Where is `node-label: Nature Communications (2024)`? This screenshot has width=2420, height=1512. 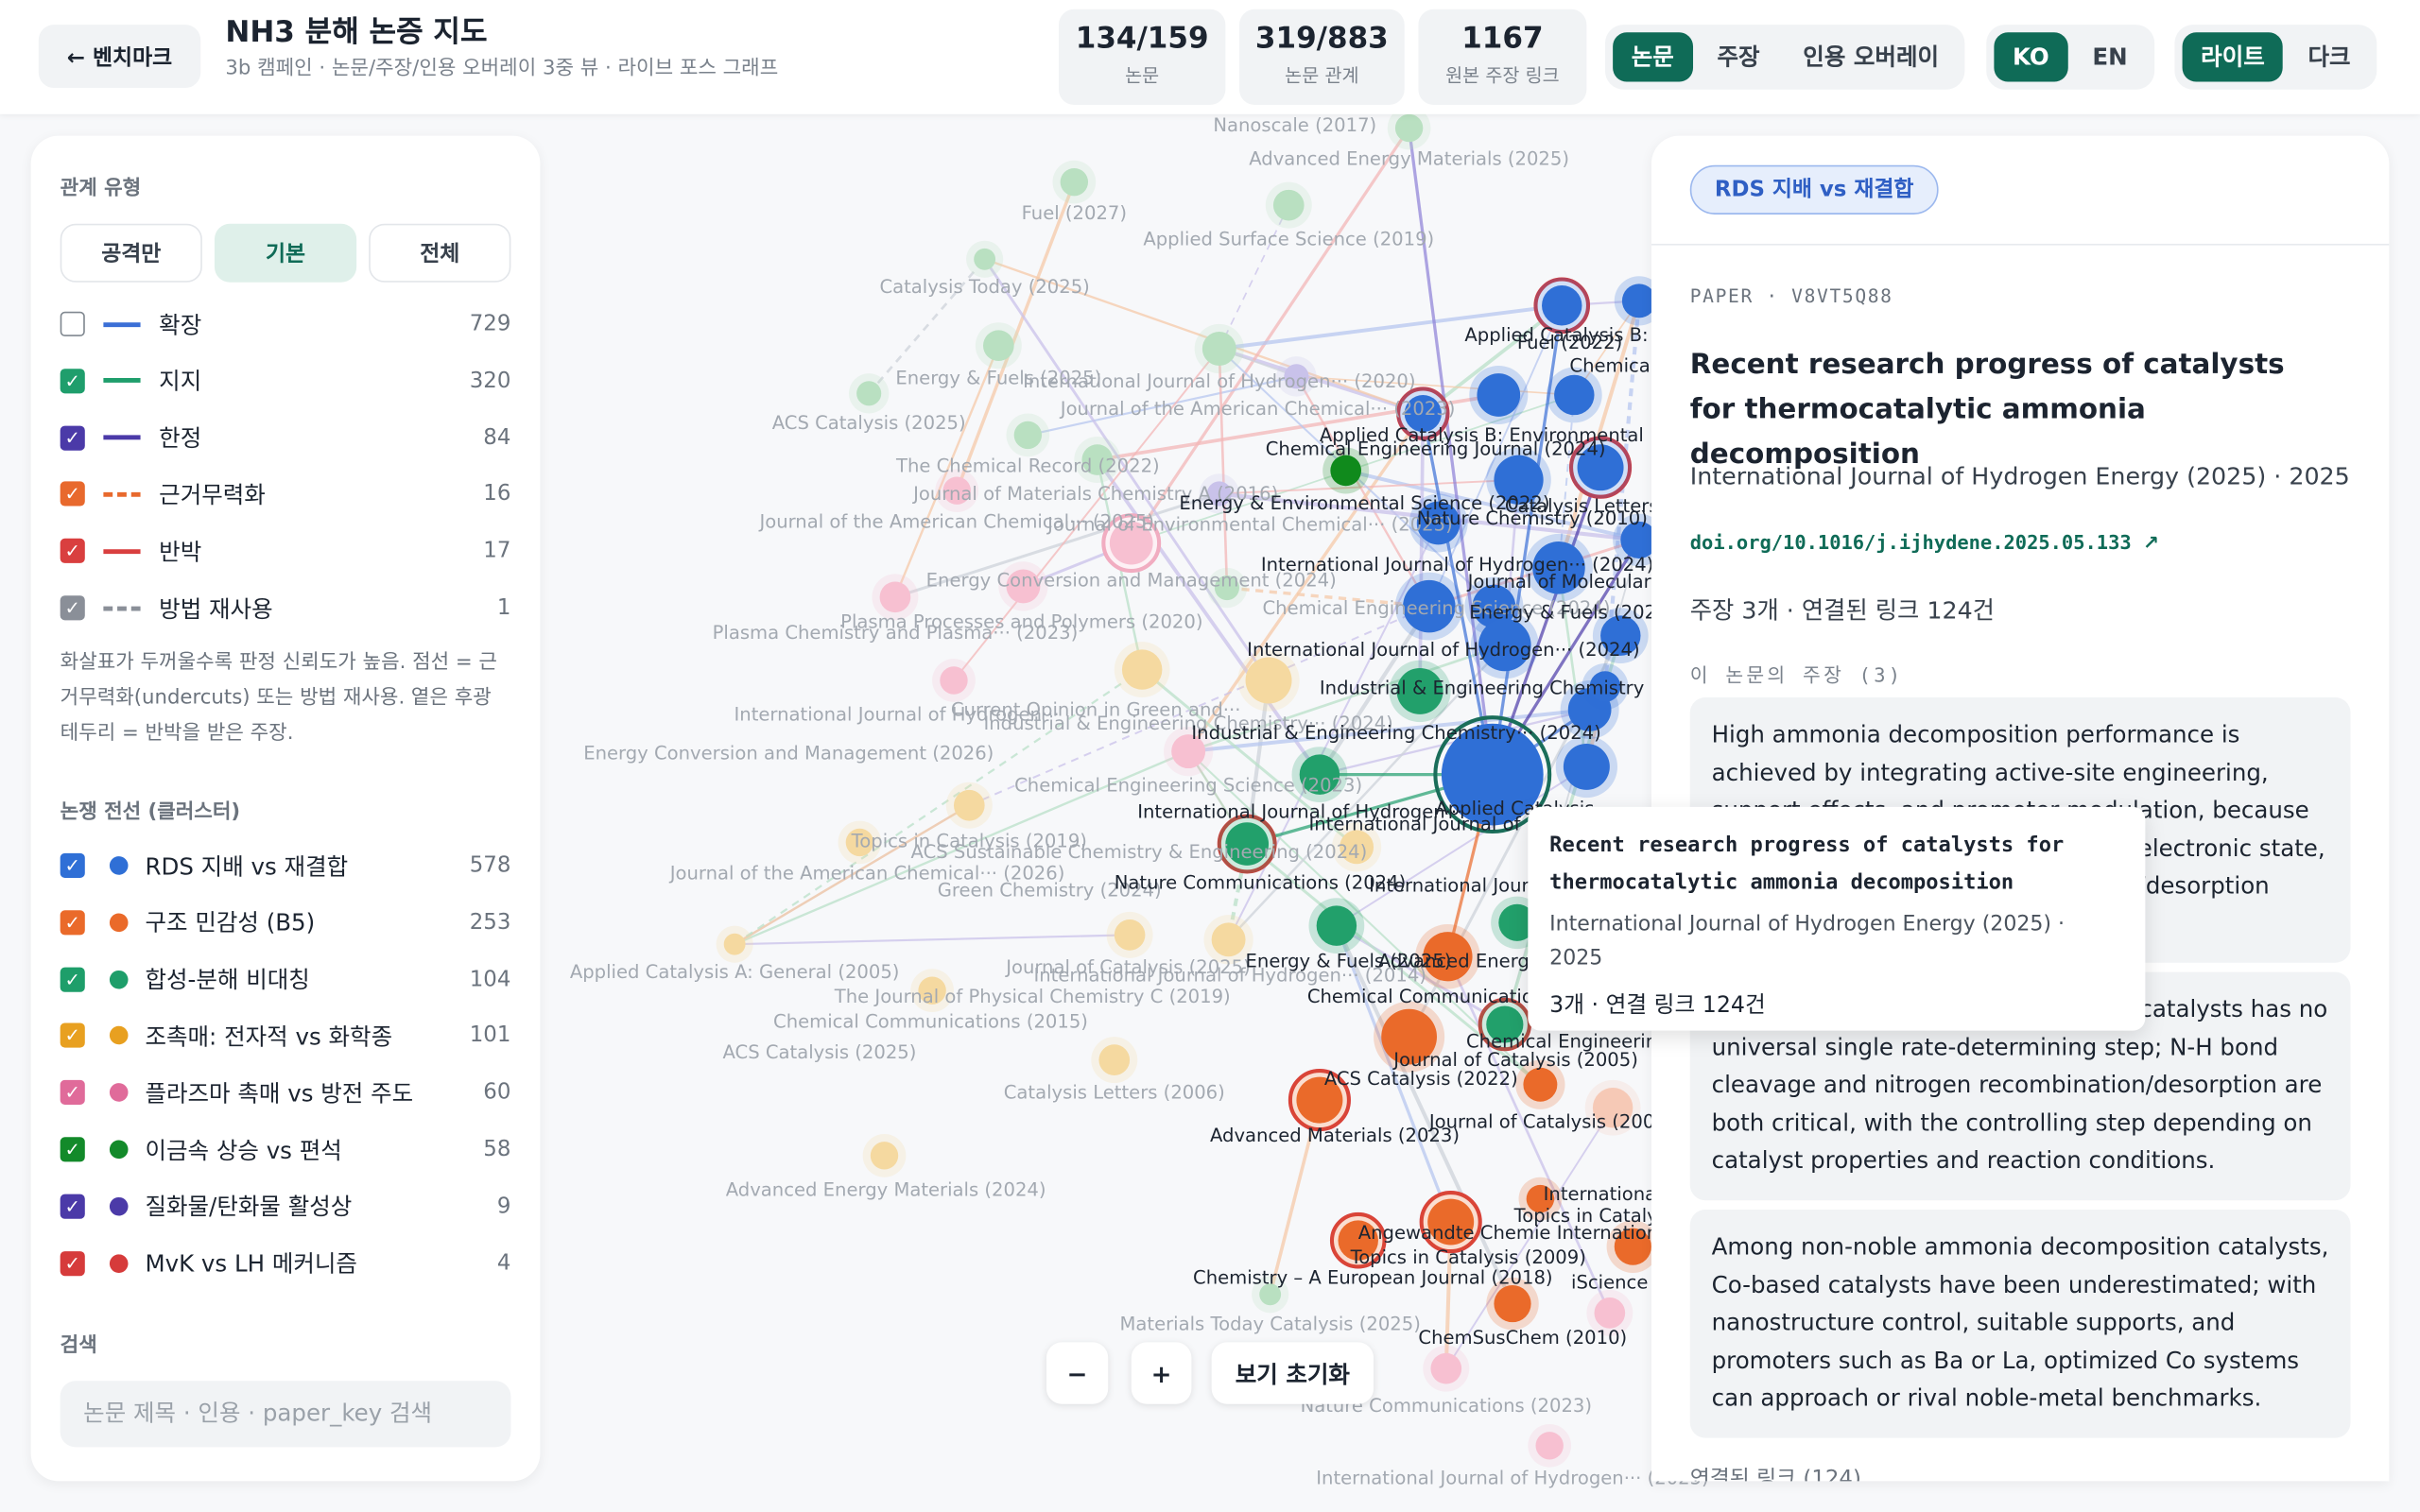
node-label: Nature Communications (2024) is located at coordinates (1260, 882).